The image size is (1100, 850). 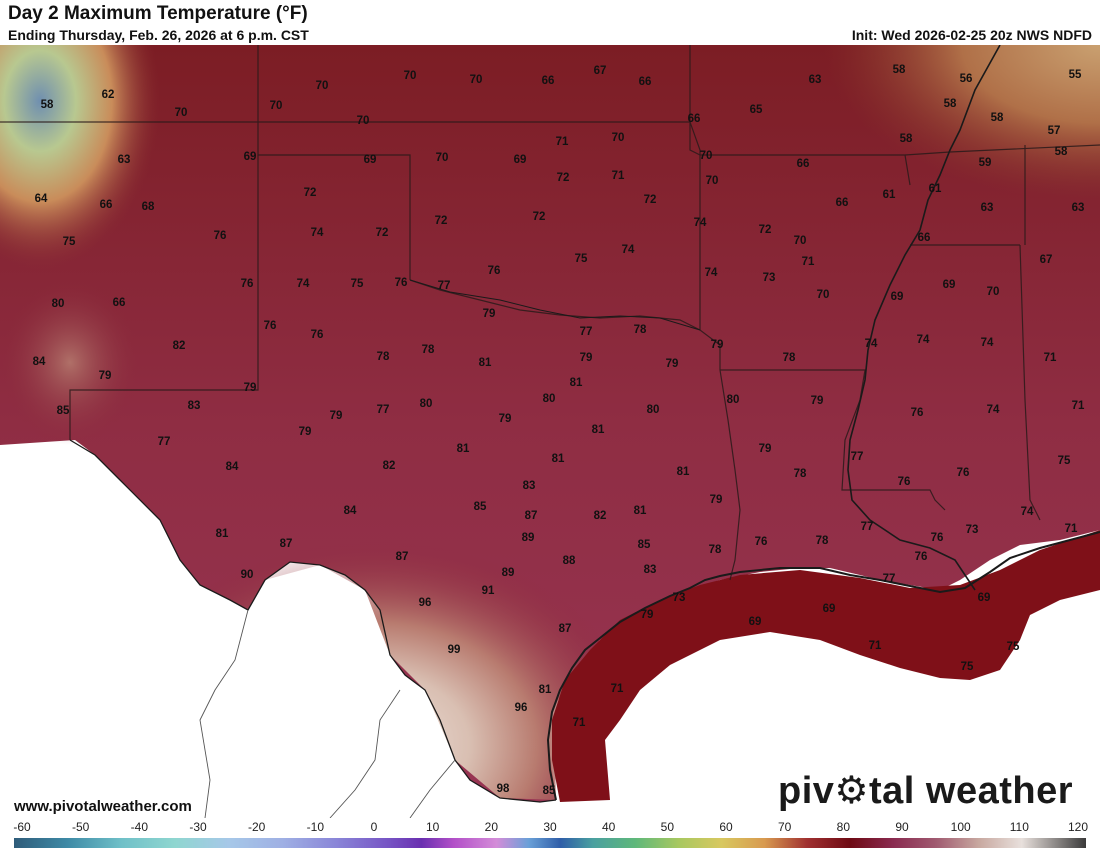 I want to click on colorbar-tick-label: 100, so click(x=961, y=827).